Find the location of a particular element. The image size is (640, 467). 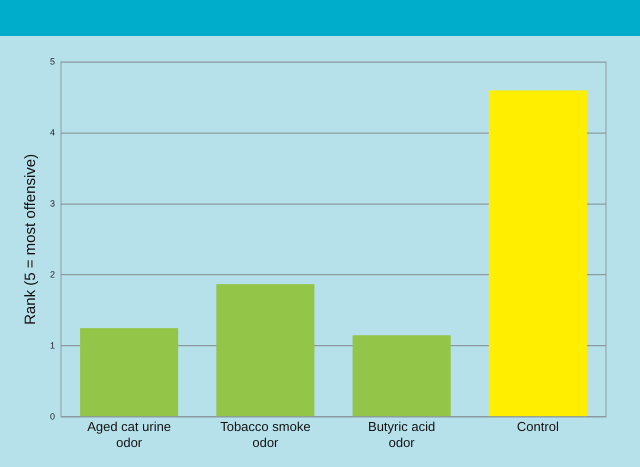

y-tick-label: 3 is located at coordinates (53, 203).